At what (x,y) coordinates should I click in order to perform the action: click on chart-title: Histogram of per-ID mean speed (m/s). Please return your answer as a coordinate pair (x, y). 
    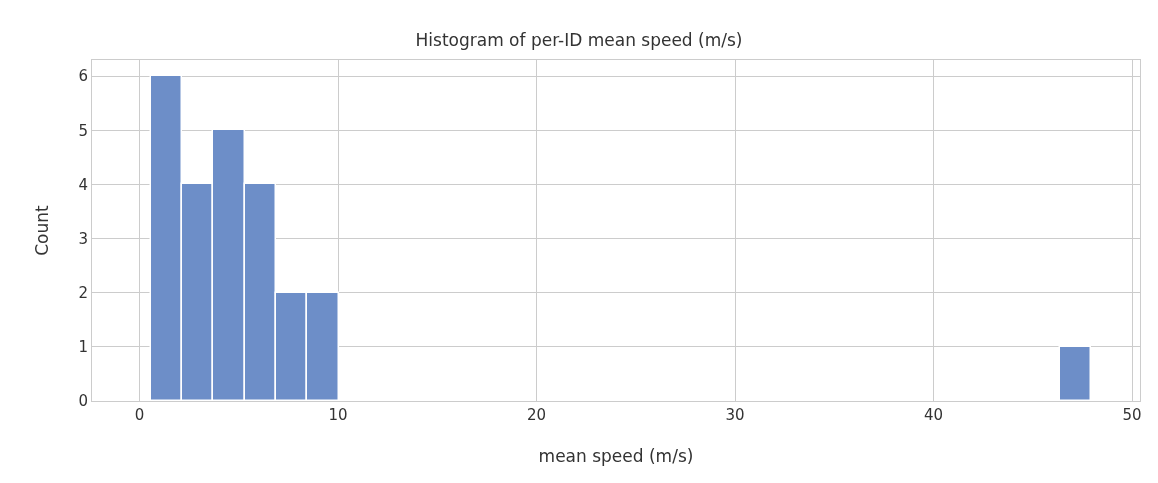
    Looking at the image, I should click on (579, 39).